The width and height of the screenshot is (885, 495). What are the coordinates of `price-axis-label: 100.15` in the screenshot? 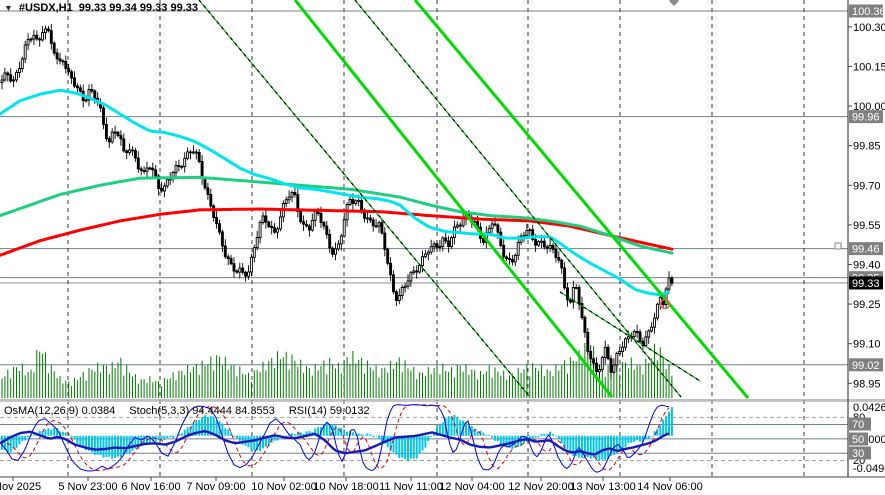 It's located at (869, 67).